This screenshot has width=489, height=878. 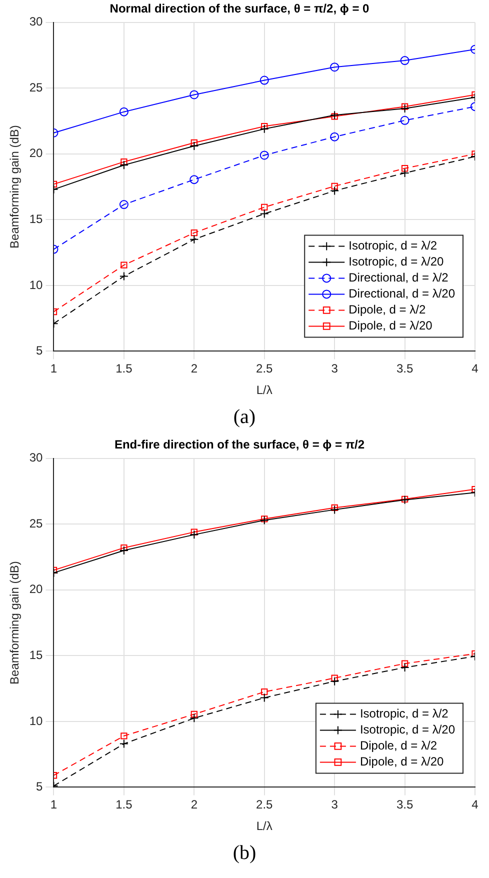 What do you see at coordinates (244, 417) in the screenshot?
I see `text: (a)` at bounding box center [244, 417].